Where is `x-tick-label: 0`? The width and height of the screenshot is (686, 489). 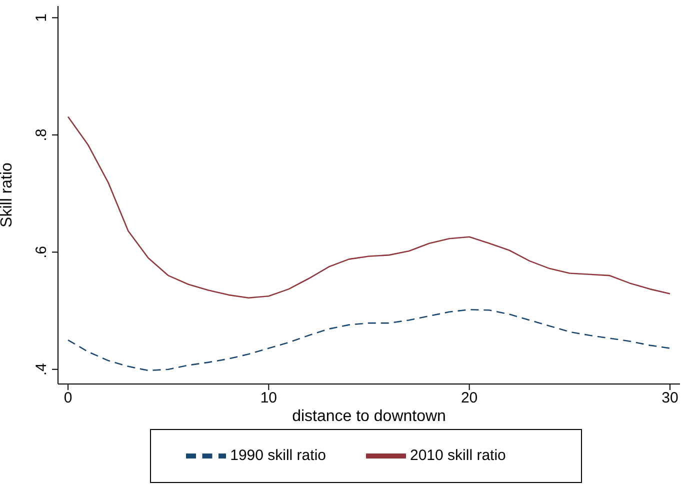
x-tick-label: 0 is located at coordinates (68, 398).